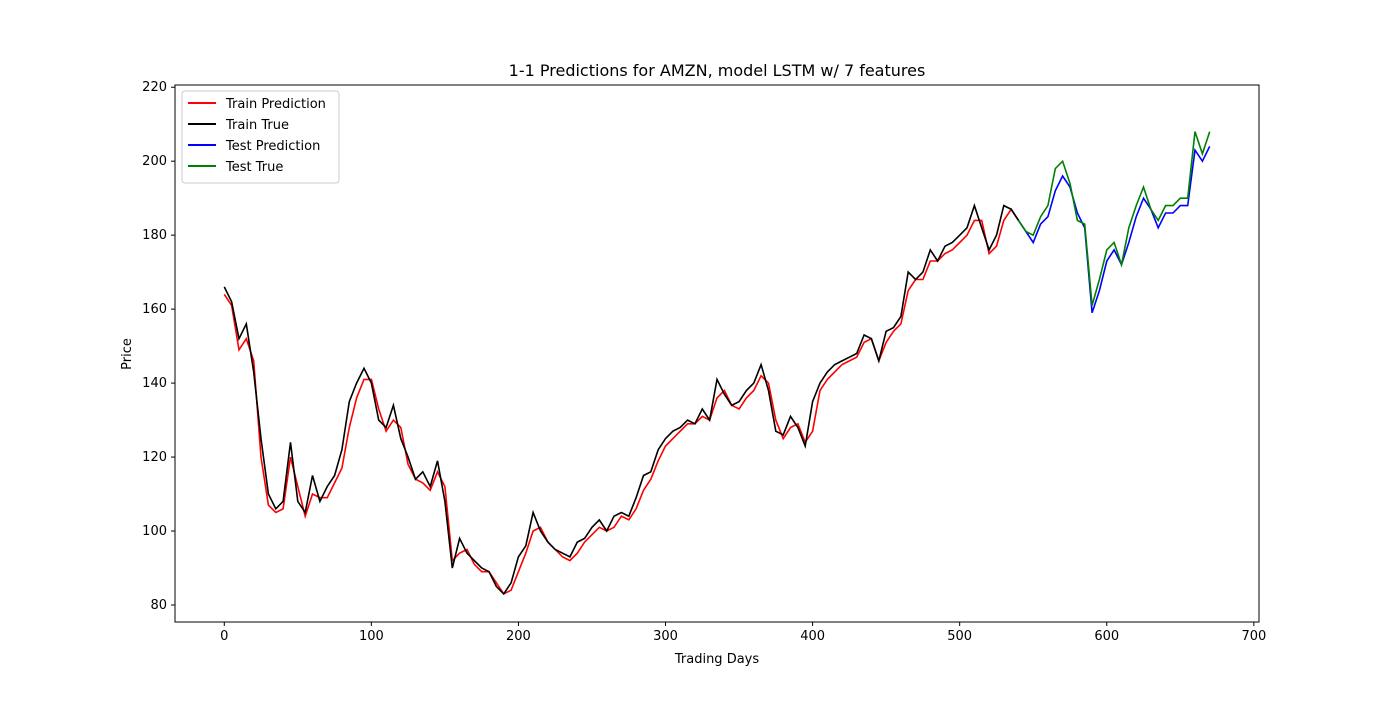 The image size is (1400, 704). What do you see at coordinates (127, 354) in the screenshot?
I see `y-axis-label: Price` at bounding box center [127, 354].